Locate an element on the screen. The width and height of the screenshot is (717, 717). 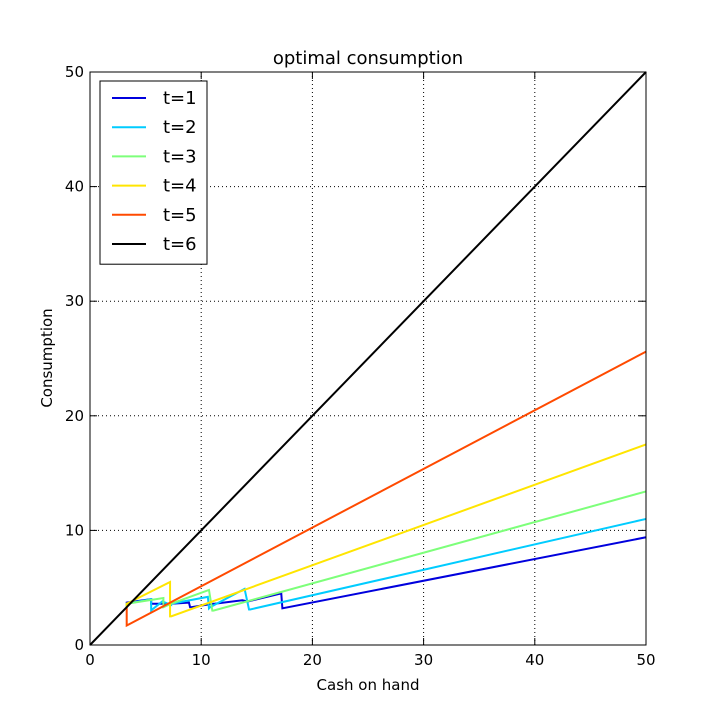
legend-label: t=5 is located at coordinates (180, 215).